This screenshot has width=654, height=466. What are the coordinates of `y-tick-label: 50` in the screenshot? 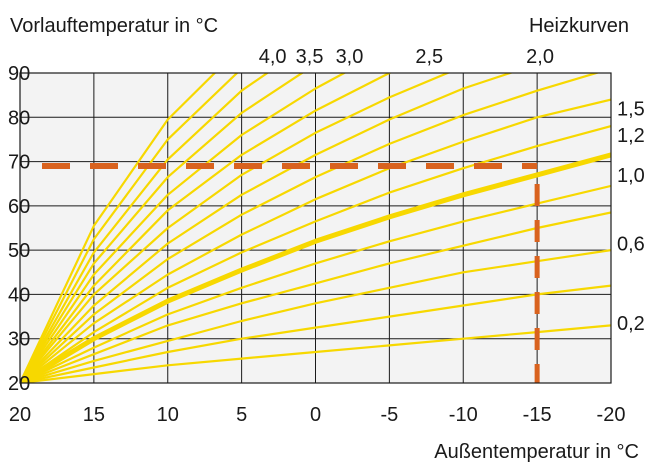 It's located at (19, 251).